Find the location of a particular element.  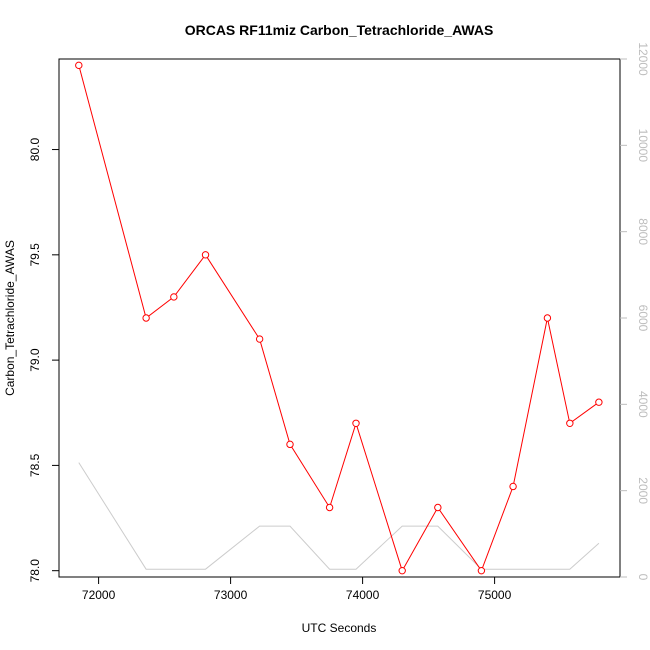

y-tick-label: 79.0 is located at coordinates (35, 360).